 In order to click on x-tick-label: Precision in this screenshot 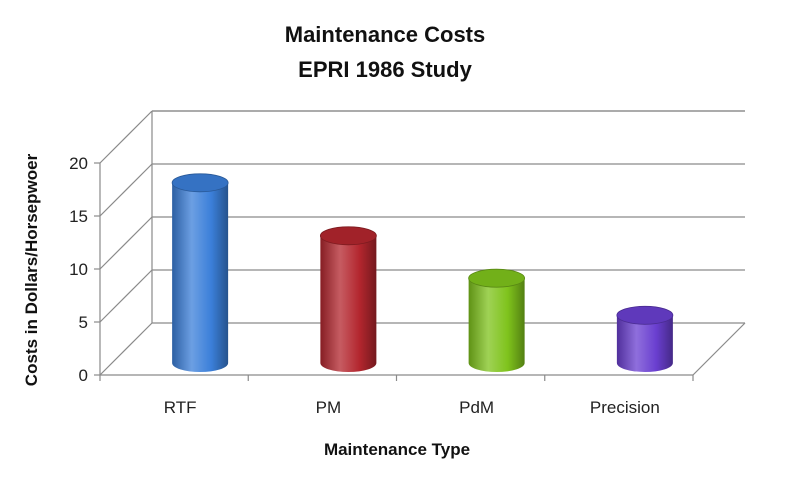, I will do `click(625, 407)`.